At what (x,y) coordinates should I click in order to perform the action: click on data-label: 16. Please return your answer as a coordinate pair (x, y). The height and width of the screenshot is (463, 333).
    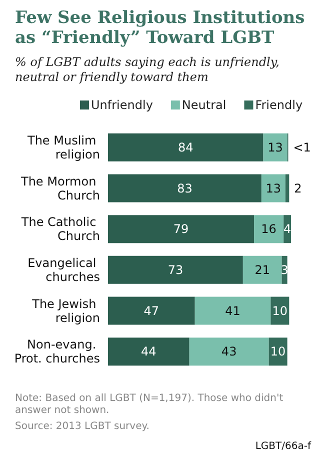
    Looking at the image, I should click on (268, 229).